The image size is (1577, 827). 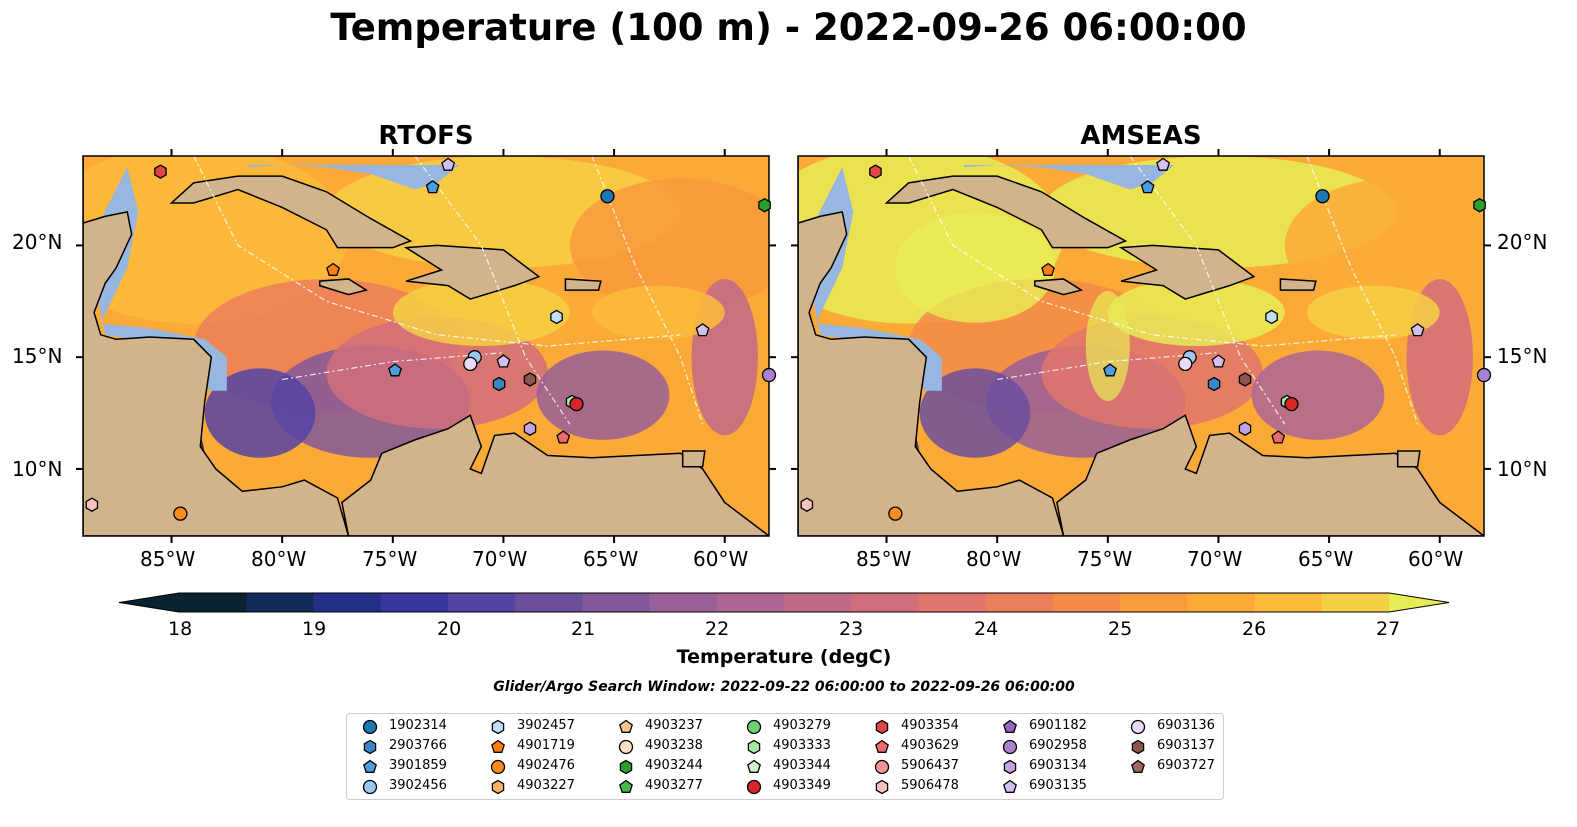 What do you see at coordinates (674, 785) in the screenshot?
I see `legend-label: 4903277` at bounding box center [674, 785].